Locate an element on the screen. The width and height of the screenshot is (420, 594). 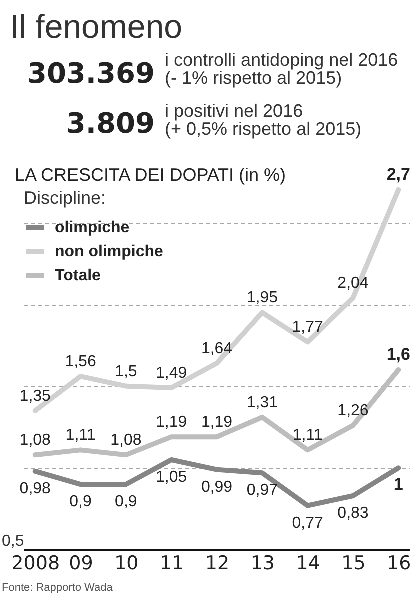
legend-label: Totale is located at coordinates (78, 276).